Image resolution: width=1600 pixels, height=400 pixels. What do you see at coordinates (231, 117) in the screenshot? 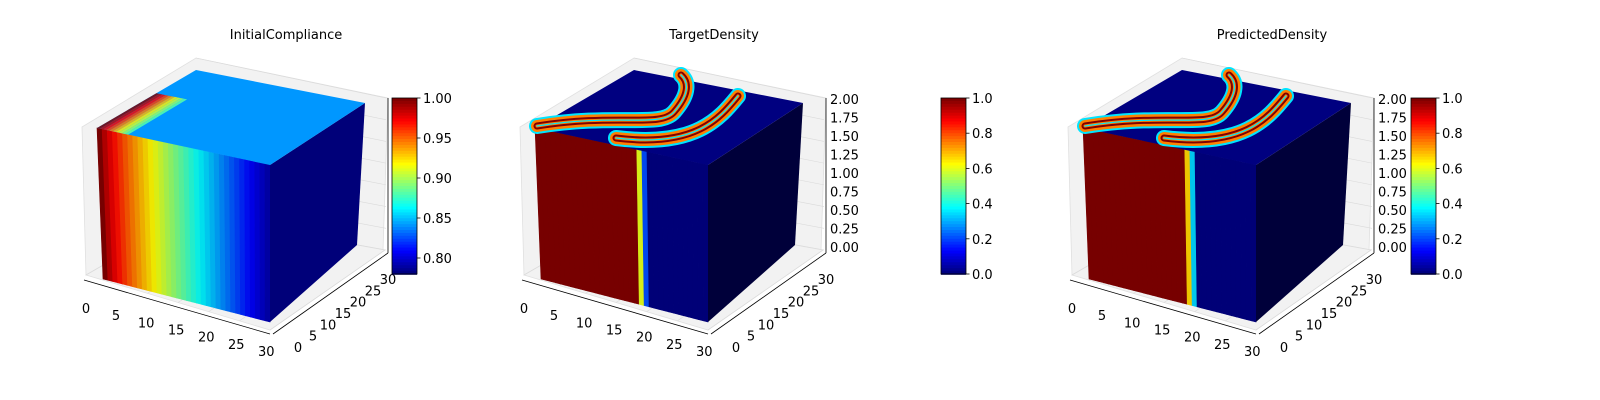
I see `top-face` at bounding box center [231, 117].